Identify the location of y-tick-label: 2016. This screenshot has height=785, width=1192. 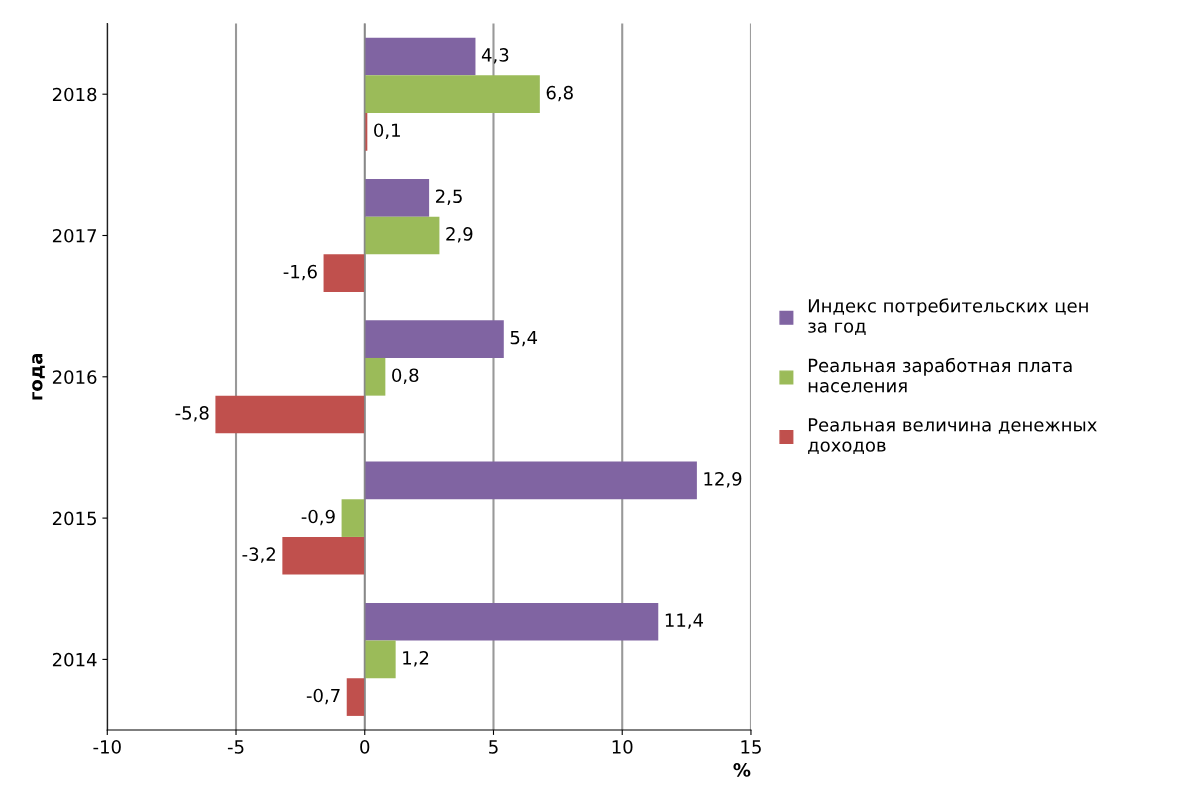
(74, 377).